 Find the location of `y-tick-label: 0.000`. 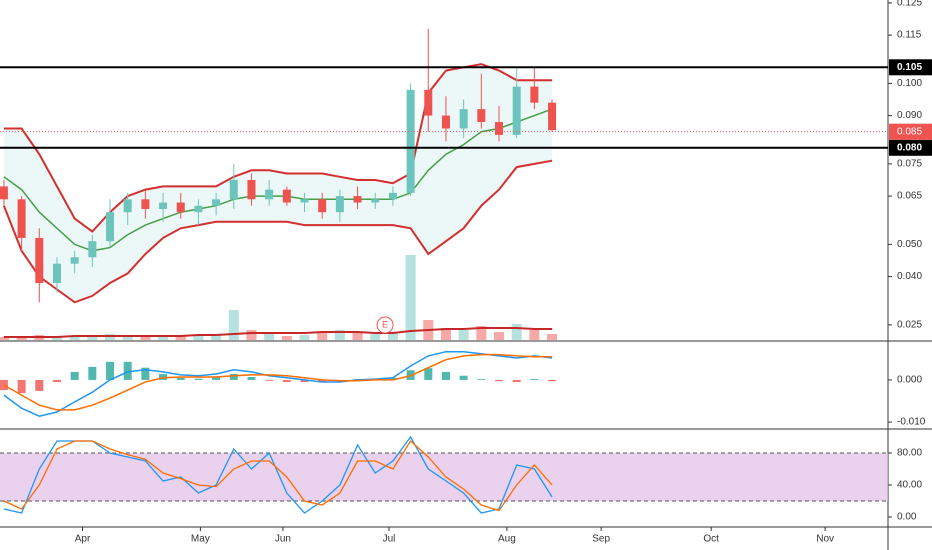

y-tick-label: 0.000 is located at coordinates (909, 380).